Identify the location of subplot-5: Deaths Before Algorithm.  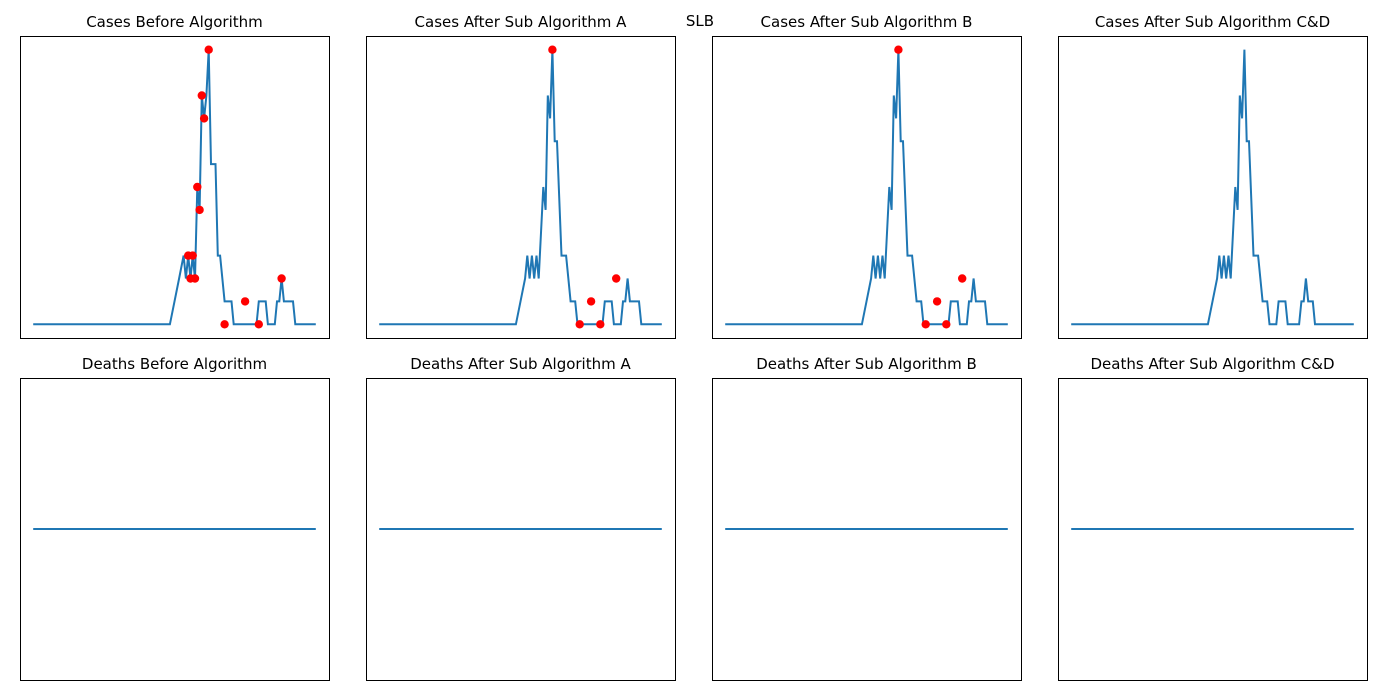
(175, 518).